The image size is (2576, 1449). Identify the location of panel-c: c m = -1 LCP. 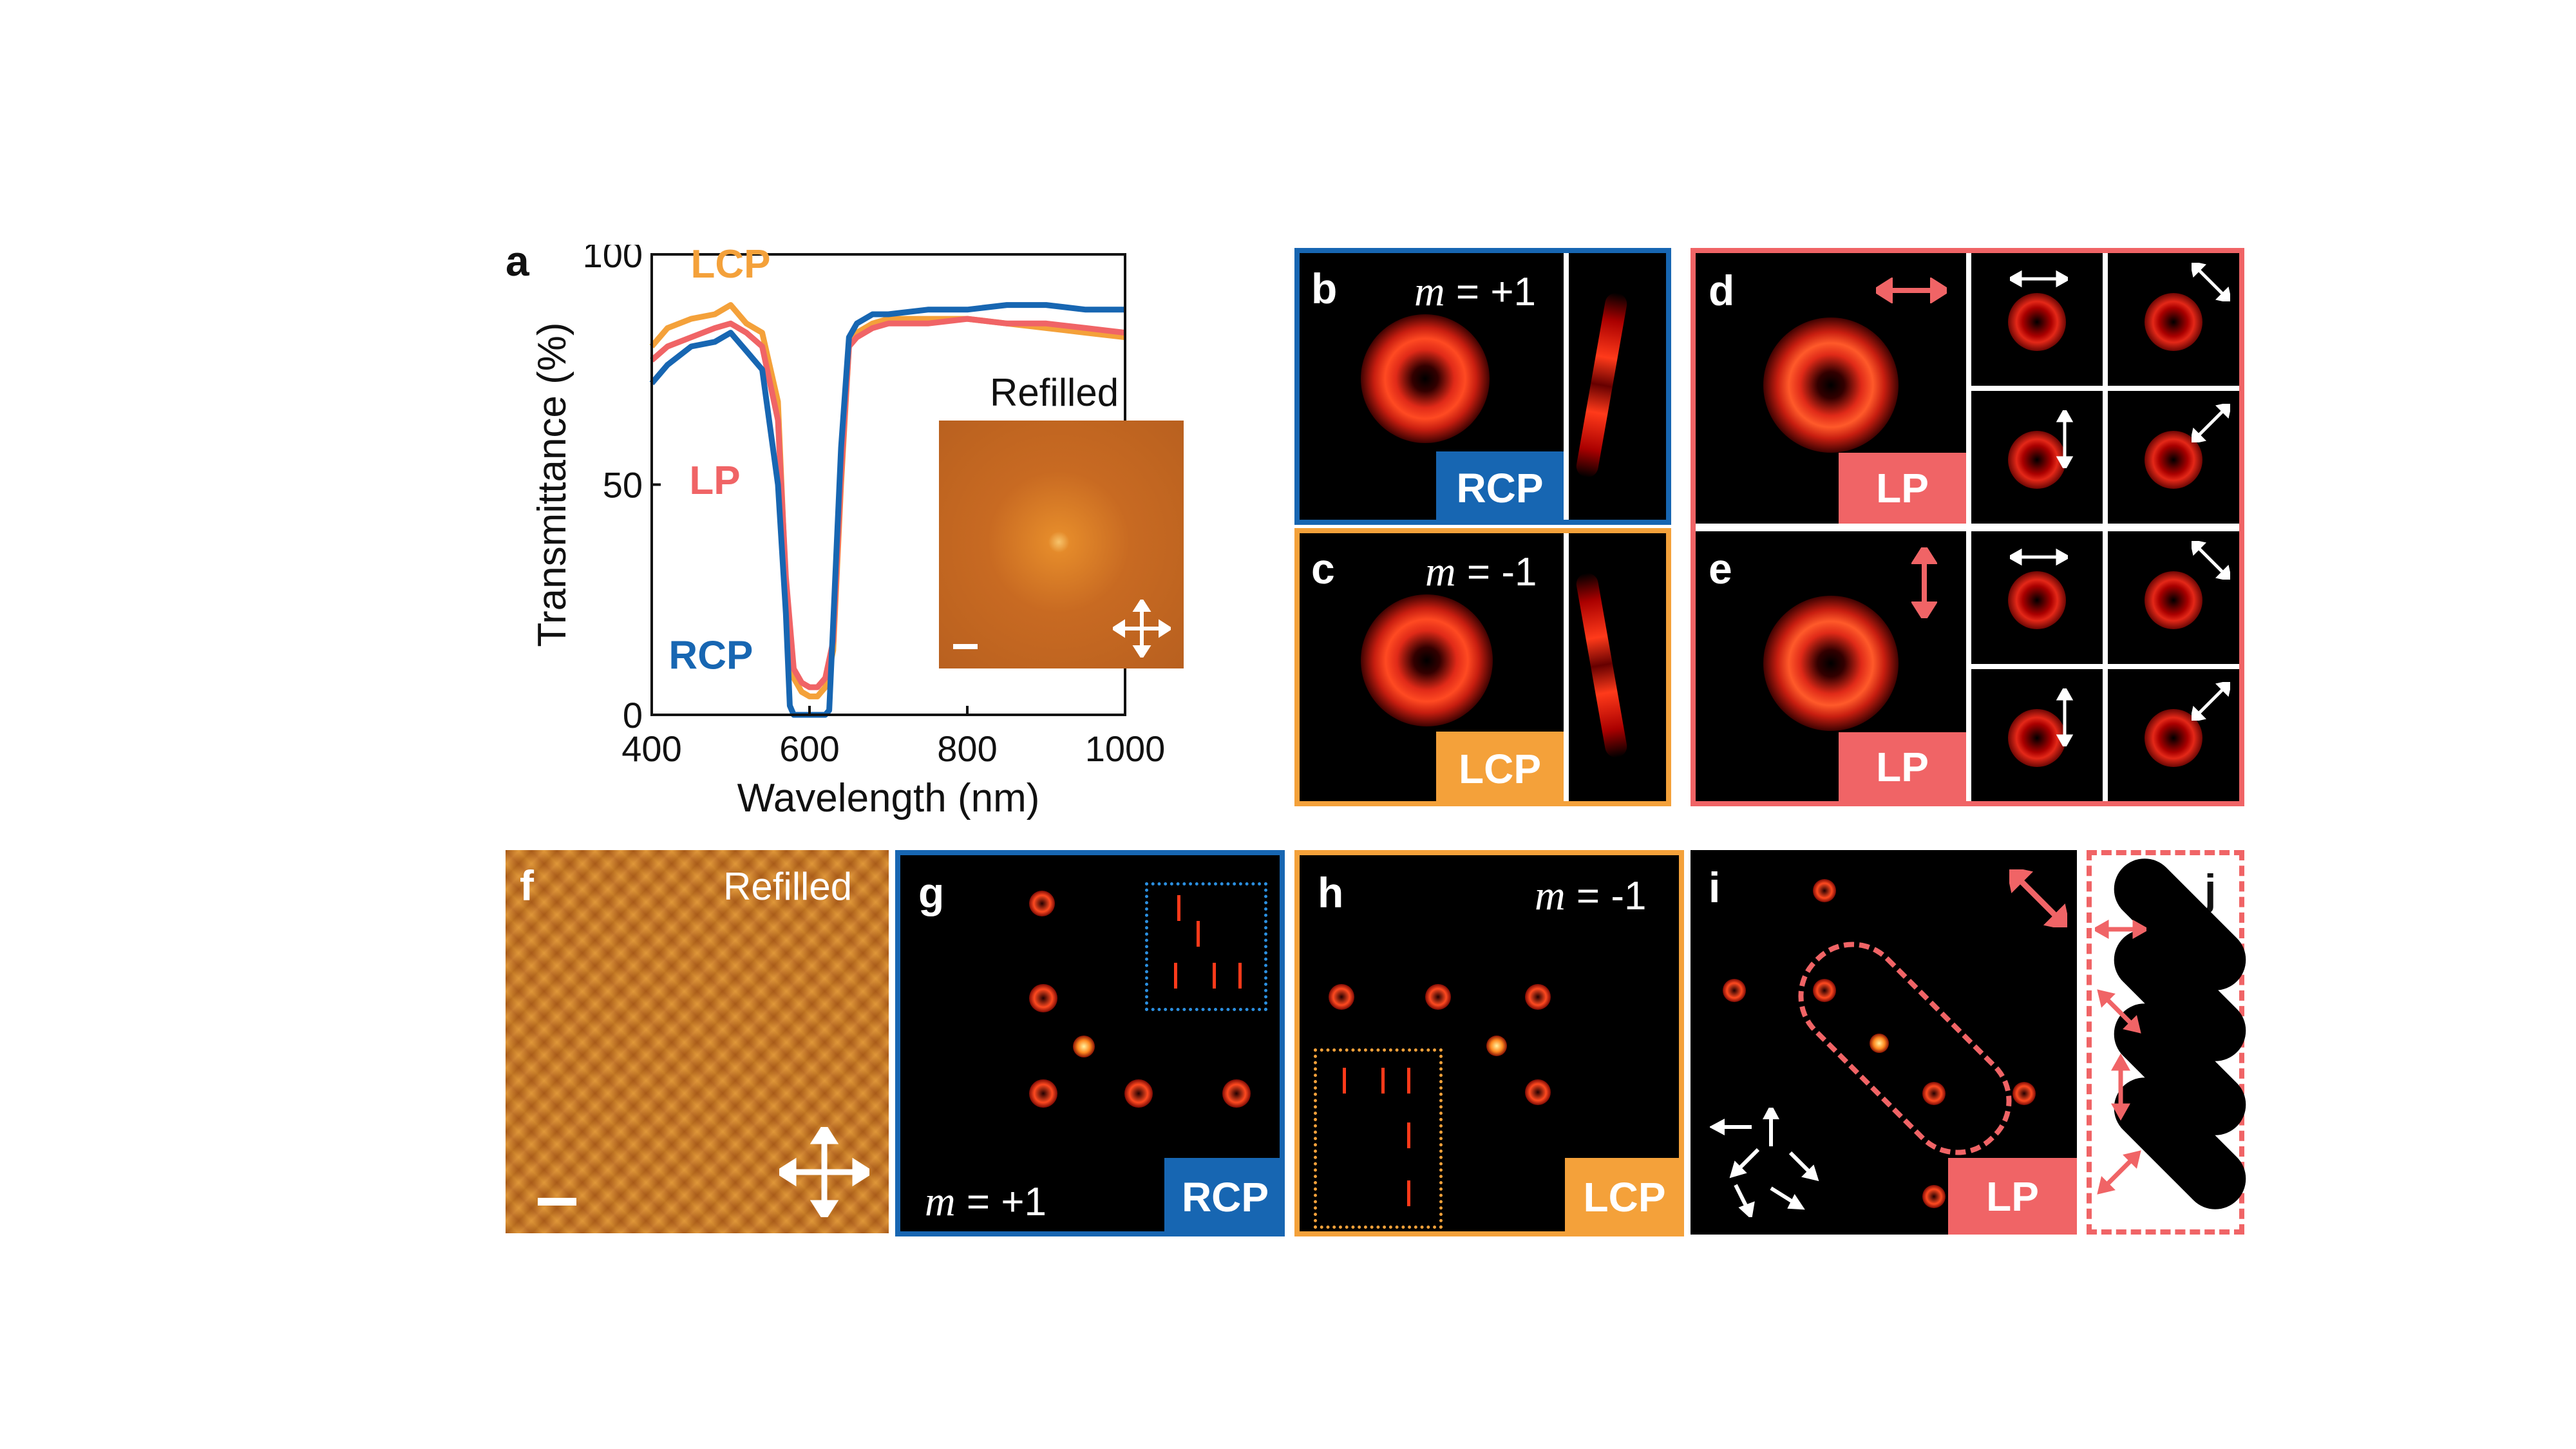
(1482, 667).